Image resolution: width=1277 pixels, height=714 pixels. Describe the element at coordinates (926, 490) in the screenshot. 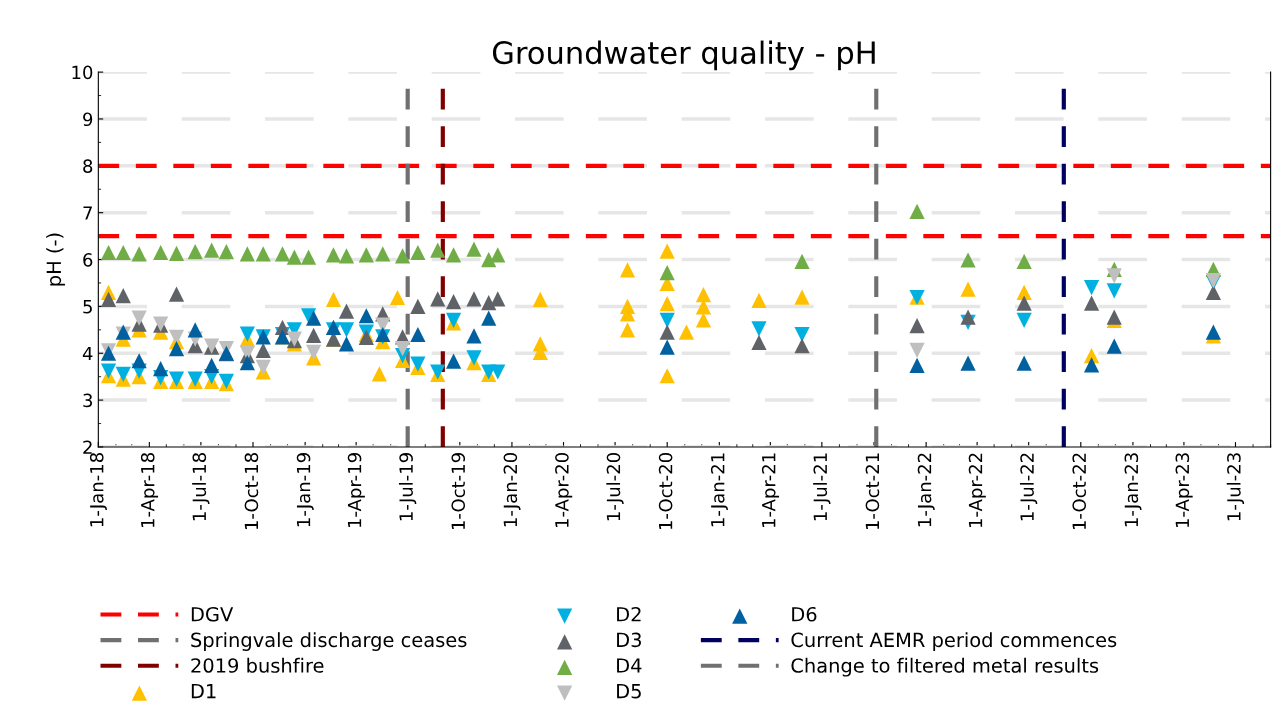

I see `x-tick-label: 1-Jan-22` at that location.